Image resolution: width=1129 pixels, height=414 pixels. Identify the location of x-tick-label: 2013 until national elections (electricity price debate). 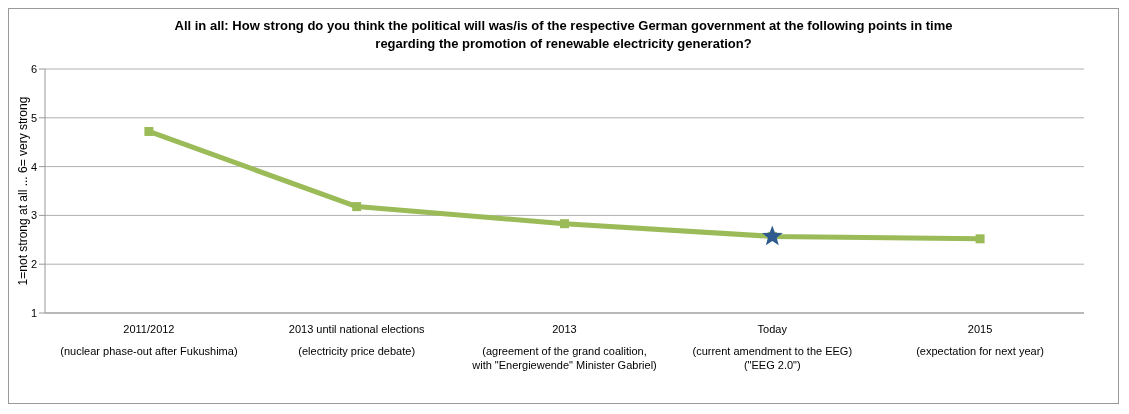
(357, 340).